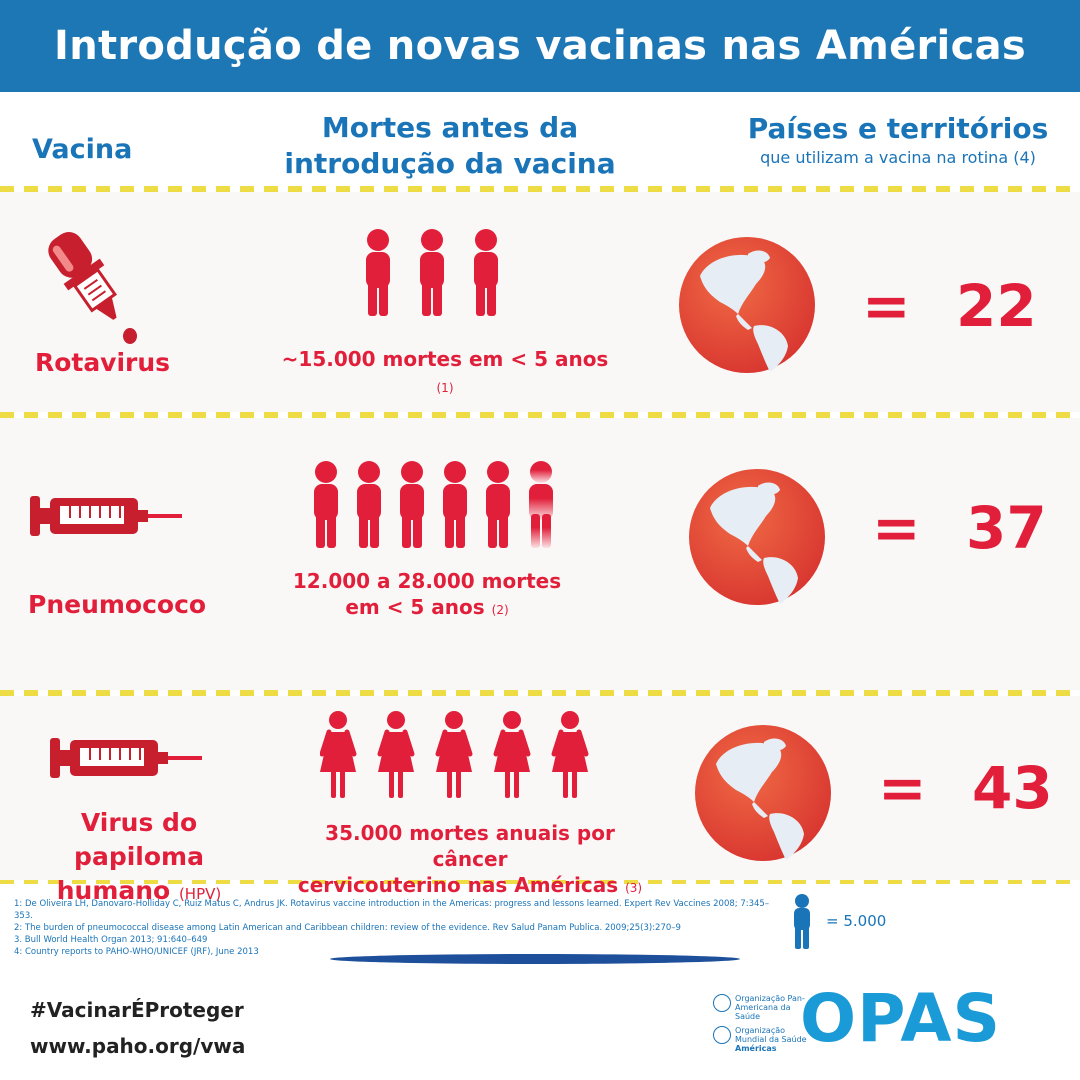 Image resolution: width=1080 pixels, height=1080 pixels. I want to click on header-vacina: Vacina, so click(82, 149).